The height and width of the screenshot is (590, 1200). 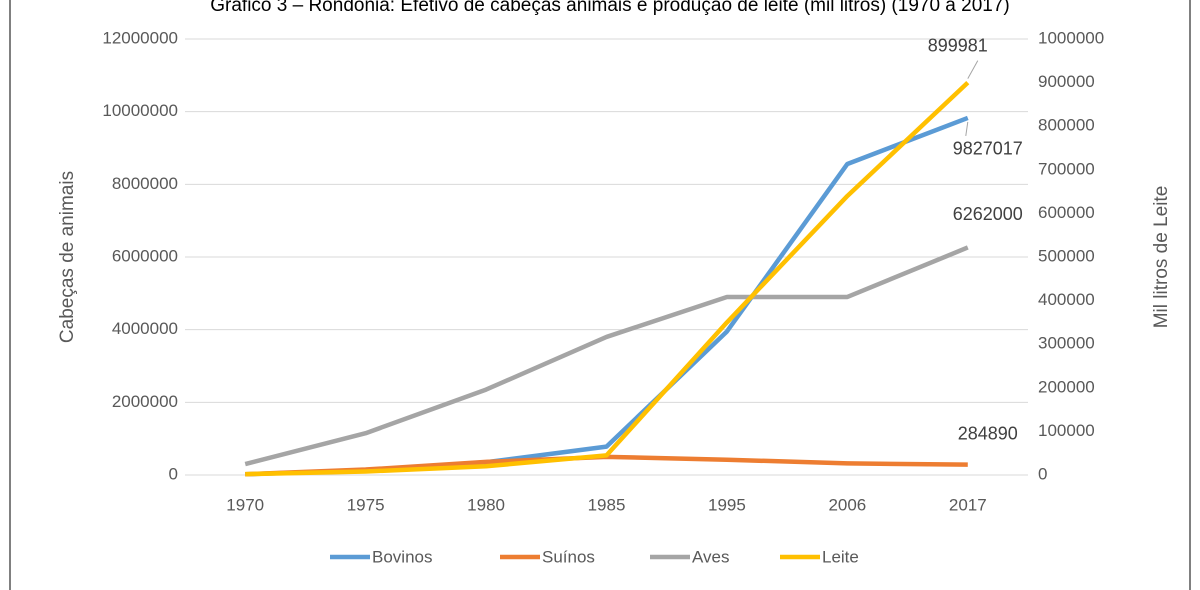 What do you see at coordinates (1066, 81) in the screenshot?
I see `y2-tick-label: 900000` at bounding box center [1066, 81].